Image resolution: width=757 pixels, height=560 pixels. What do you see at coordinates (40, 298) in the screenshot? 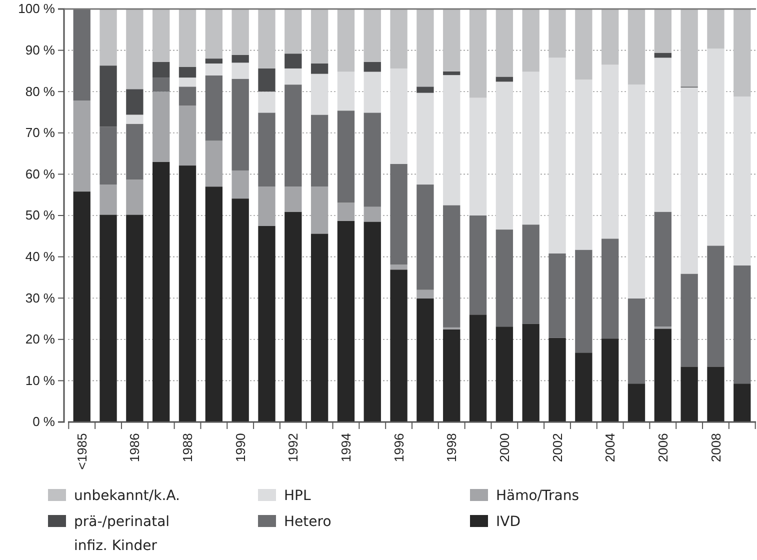
I see `y-tick-label: 30 %` at bounding box center [40, 298].